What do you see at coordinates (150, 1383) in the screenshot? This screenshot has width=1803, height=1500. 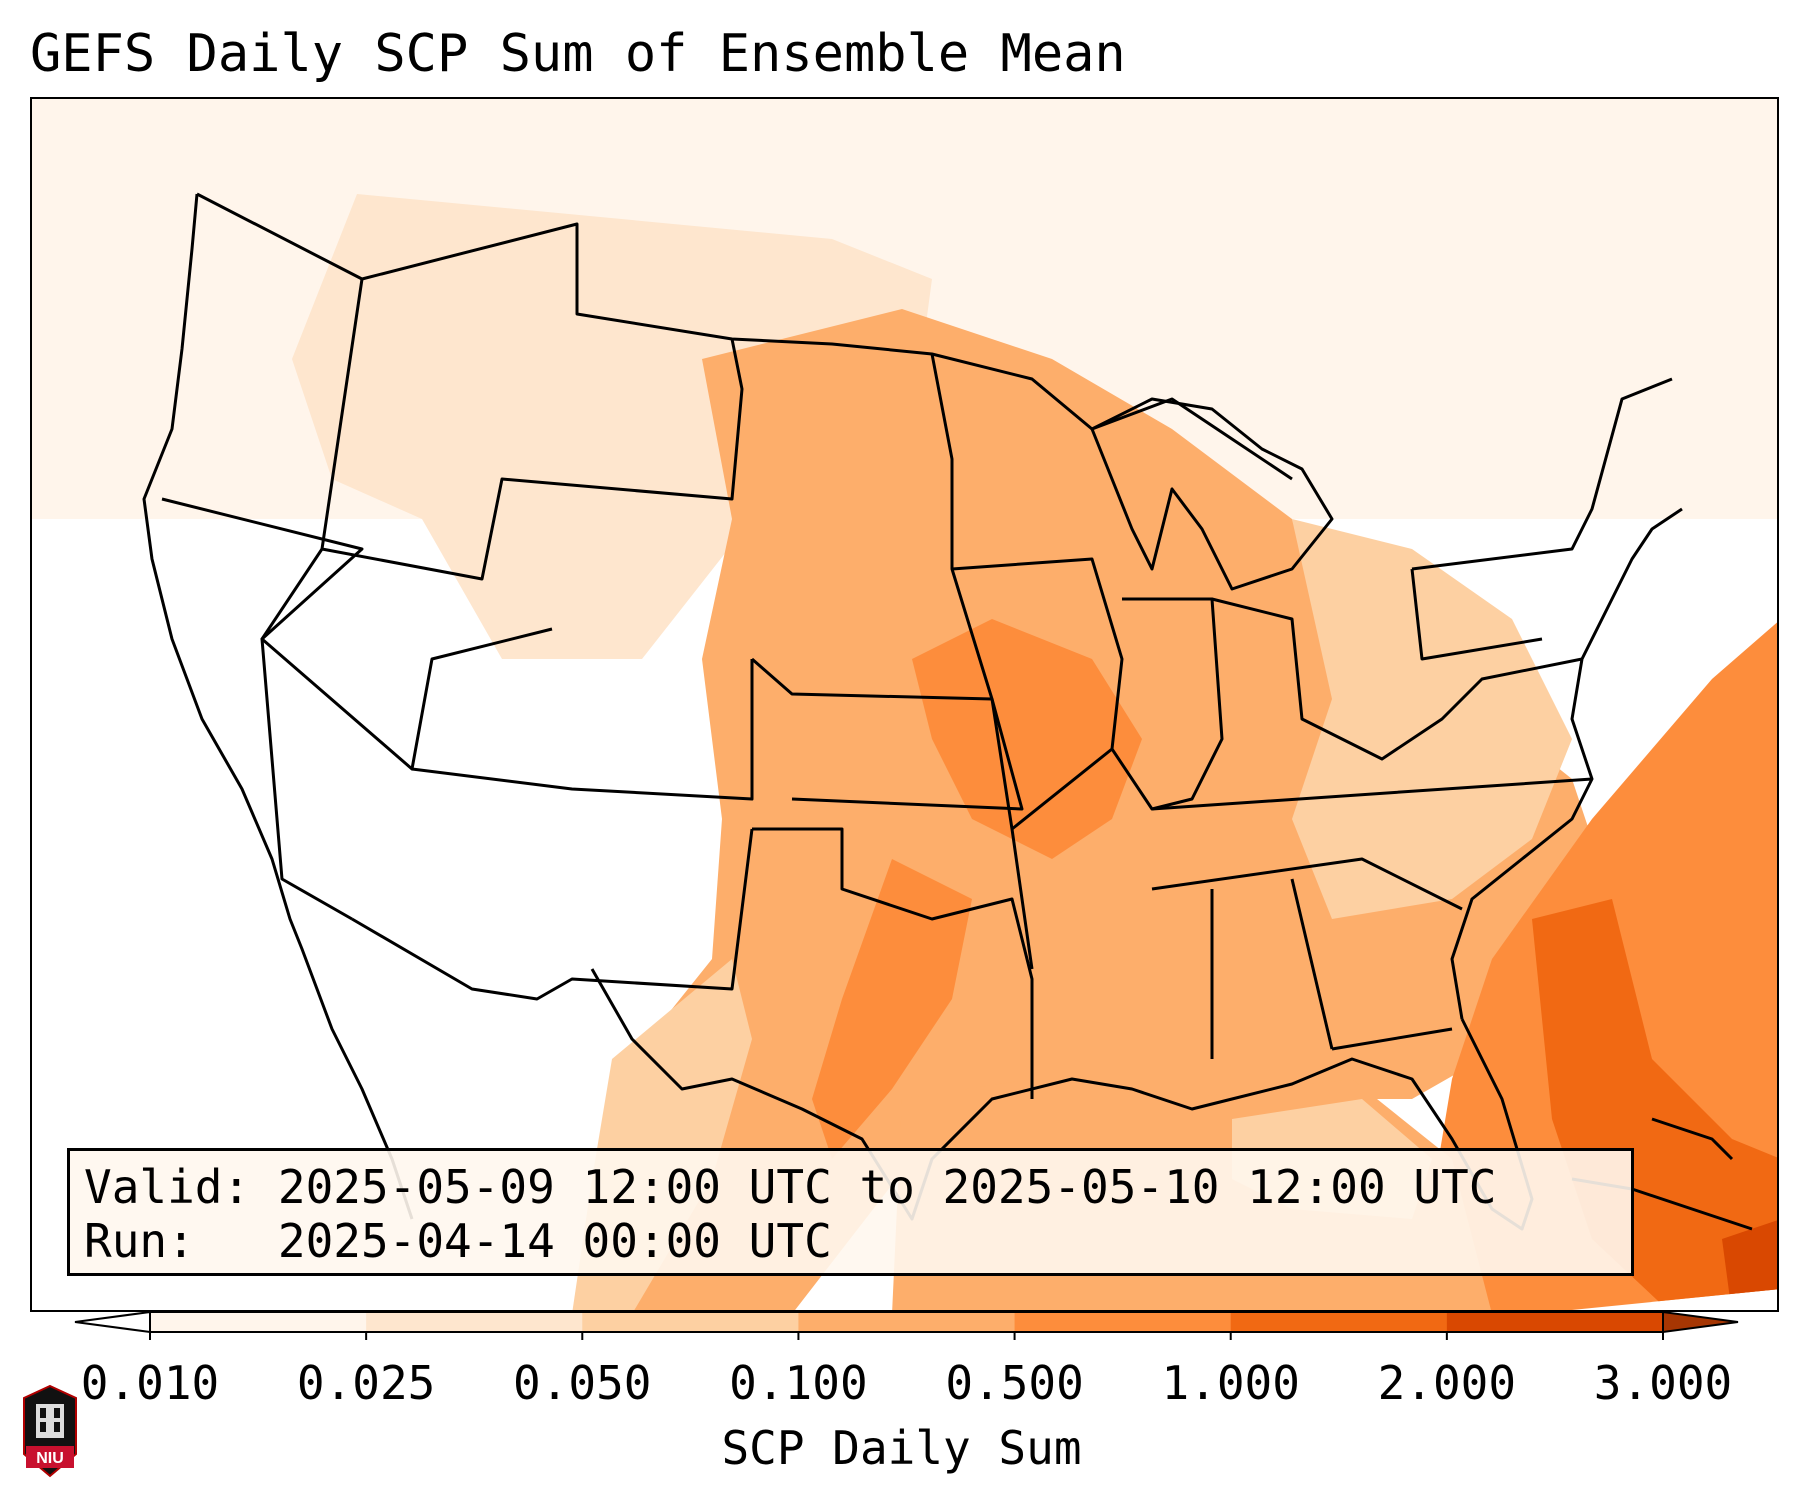 I see `colorbar-tick-label: 0.010` at bounding box center [150, 1383].